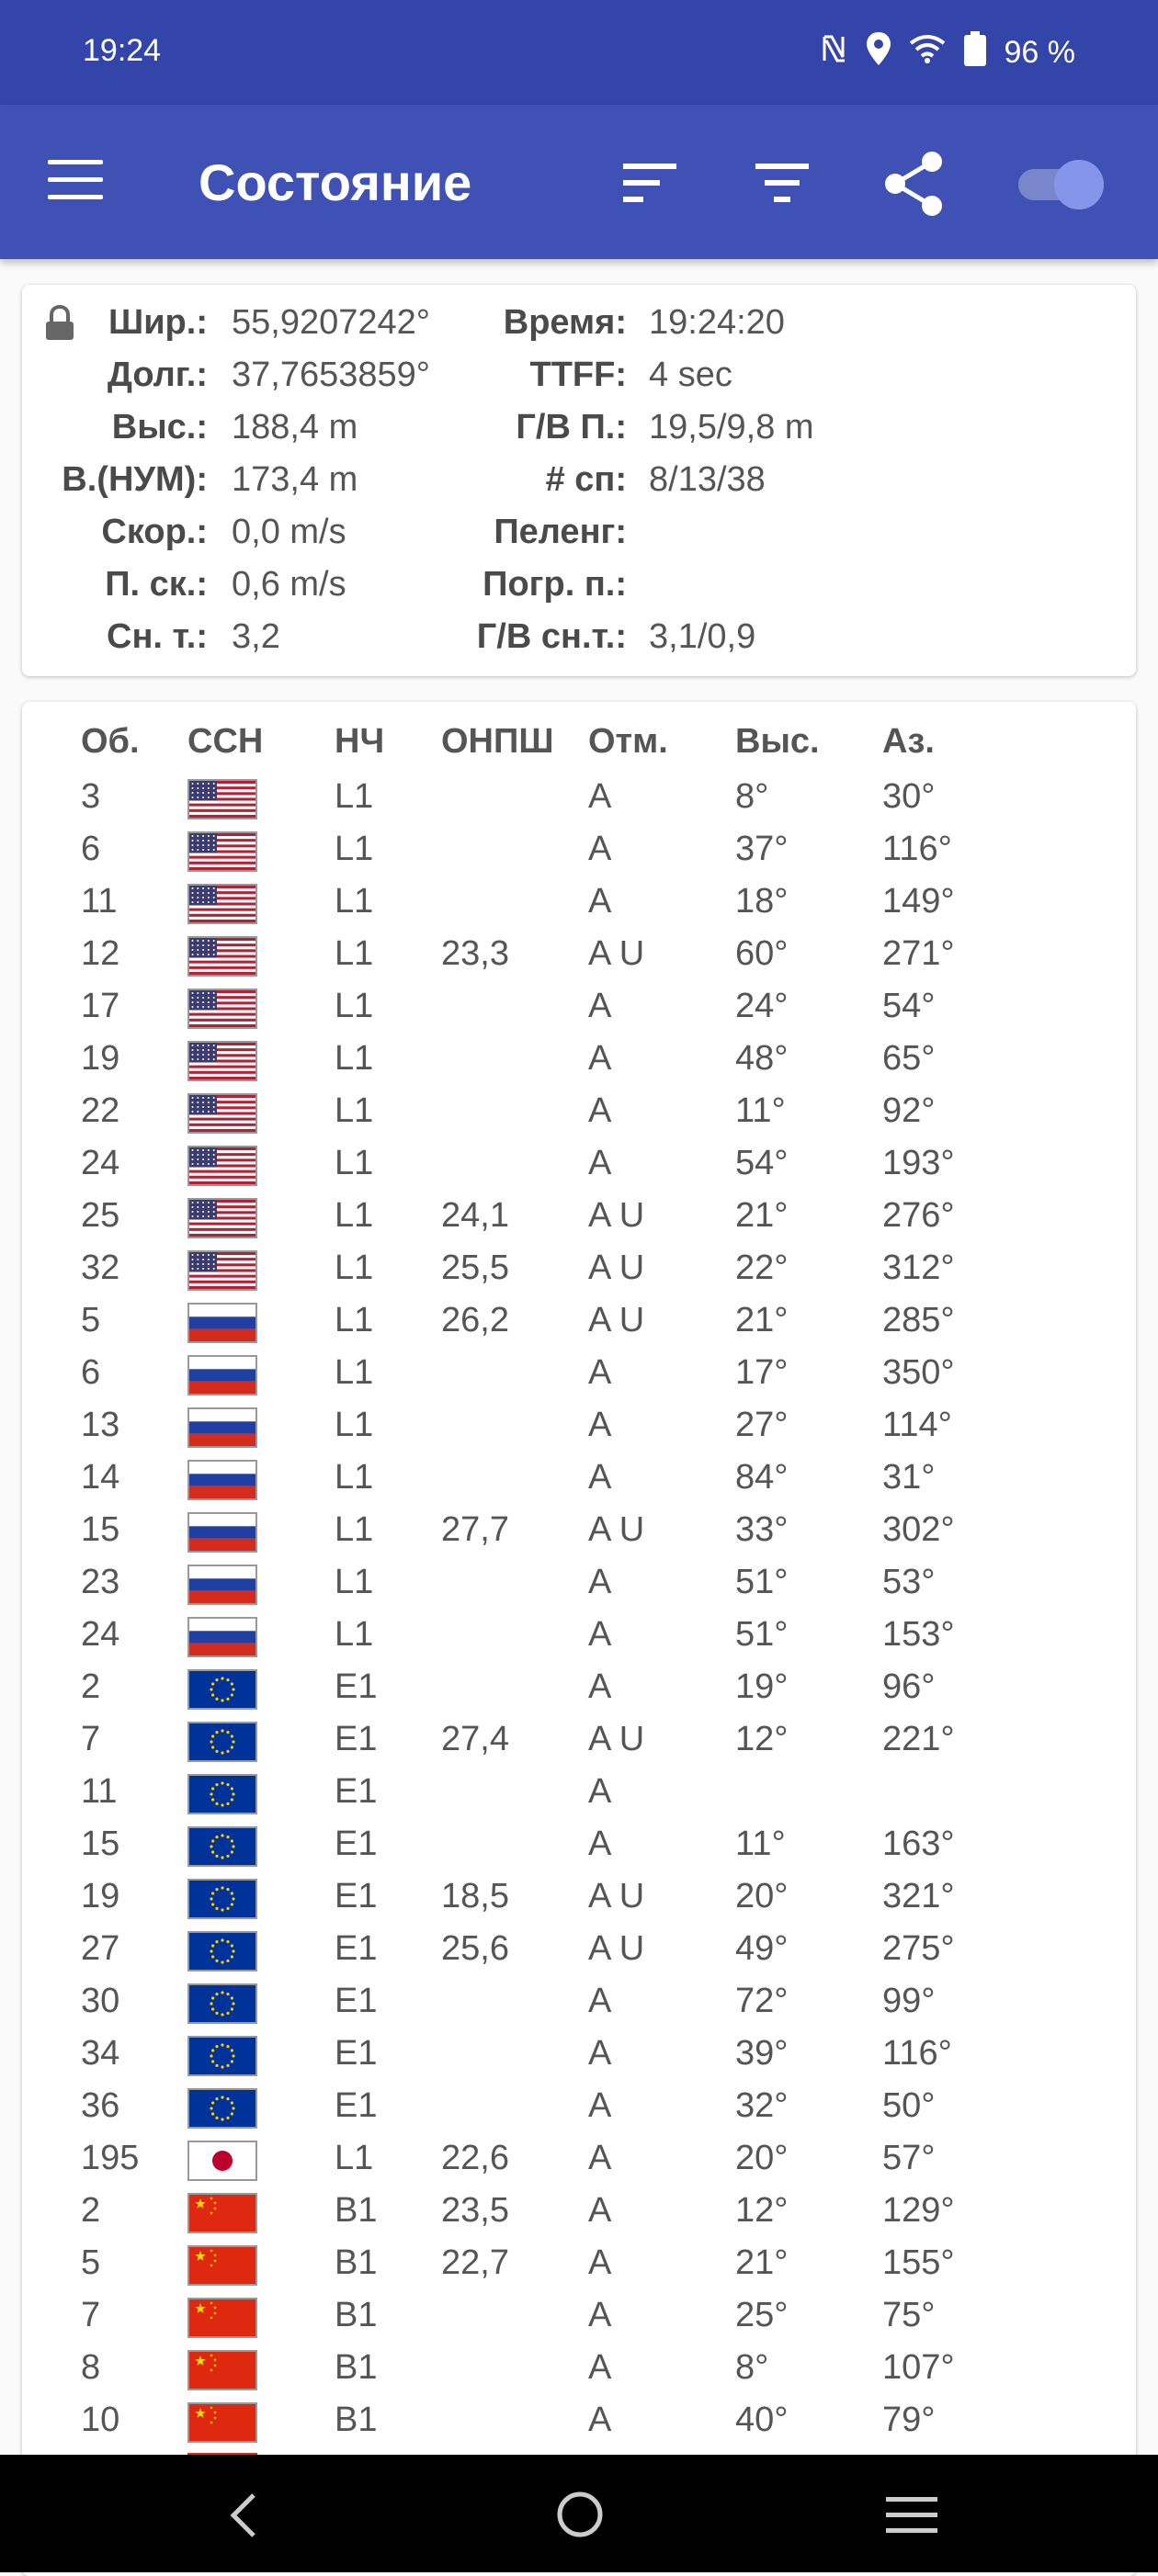 The width and height of the screenshot is (1158, 2576). I want to click on cell-id: 19, so click(101, 1058).